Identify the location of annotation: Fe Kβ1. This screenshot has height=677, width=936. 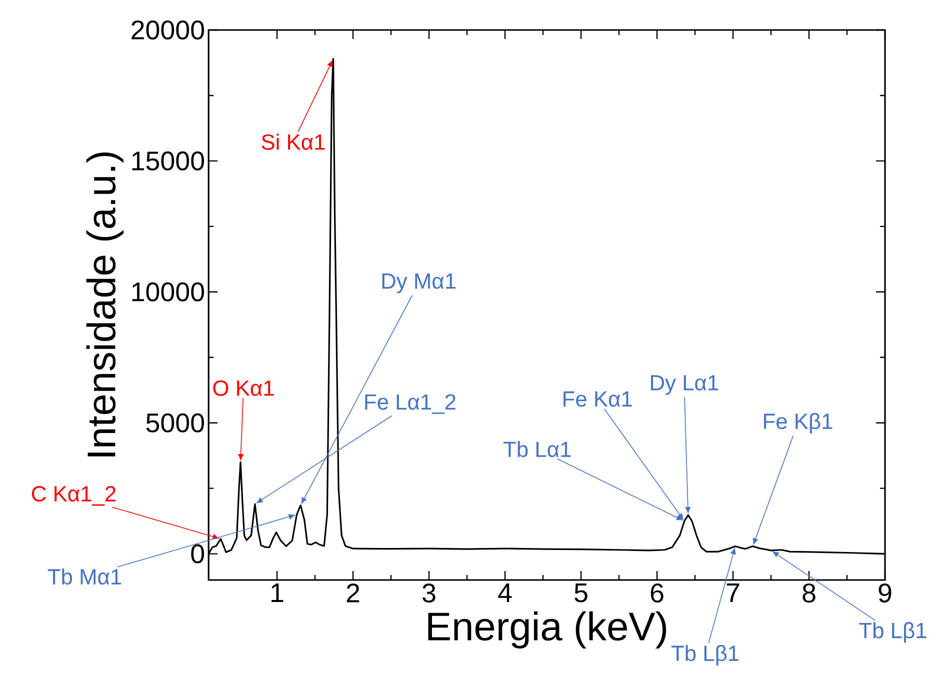
(798, 423).